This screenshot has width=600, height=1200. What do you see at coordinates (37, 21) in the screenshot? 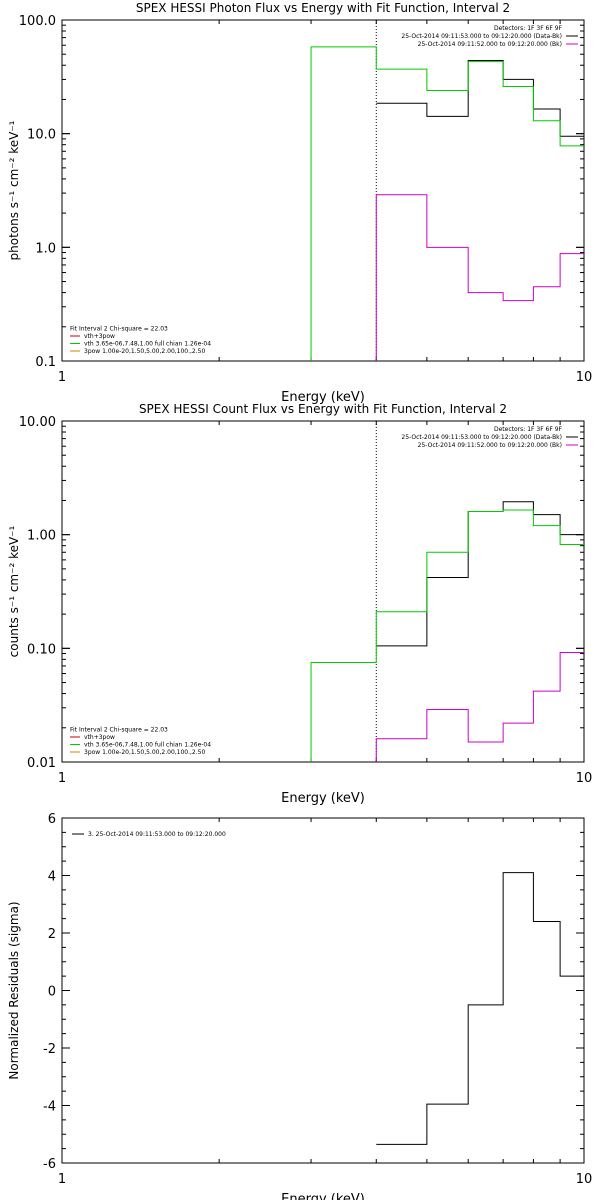
I see `y-tick-label: 100.0` at bounding box center [37, 21].